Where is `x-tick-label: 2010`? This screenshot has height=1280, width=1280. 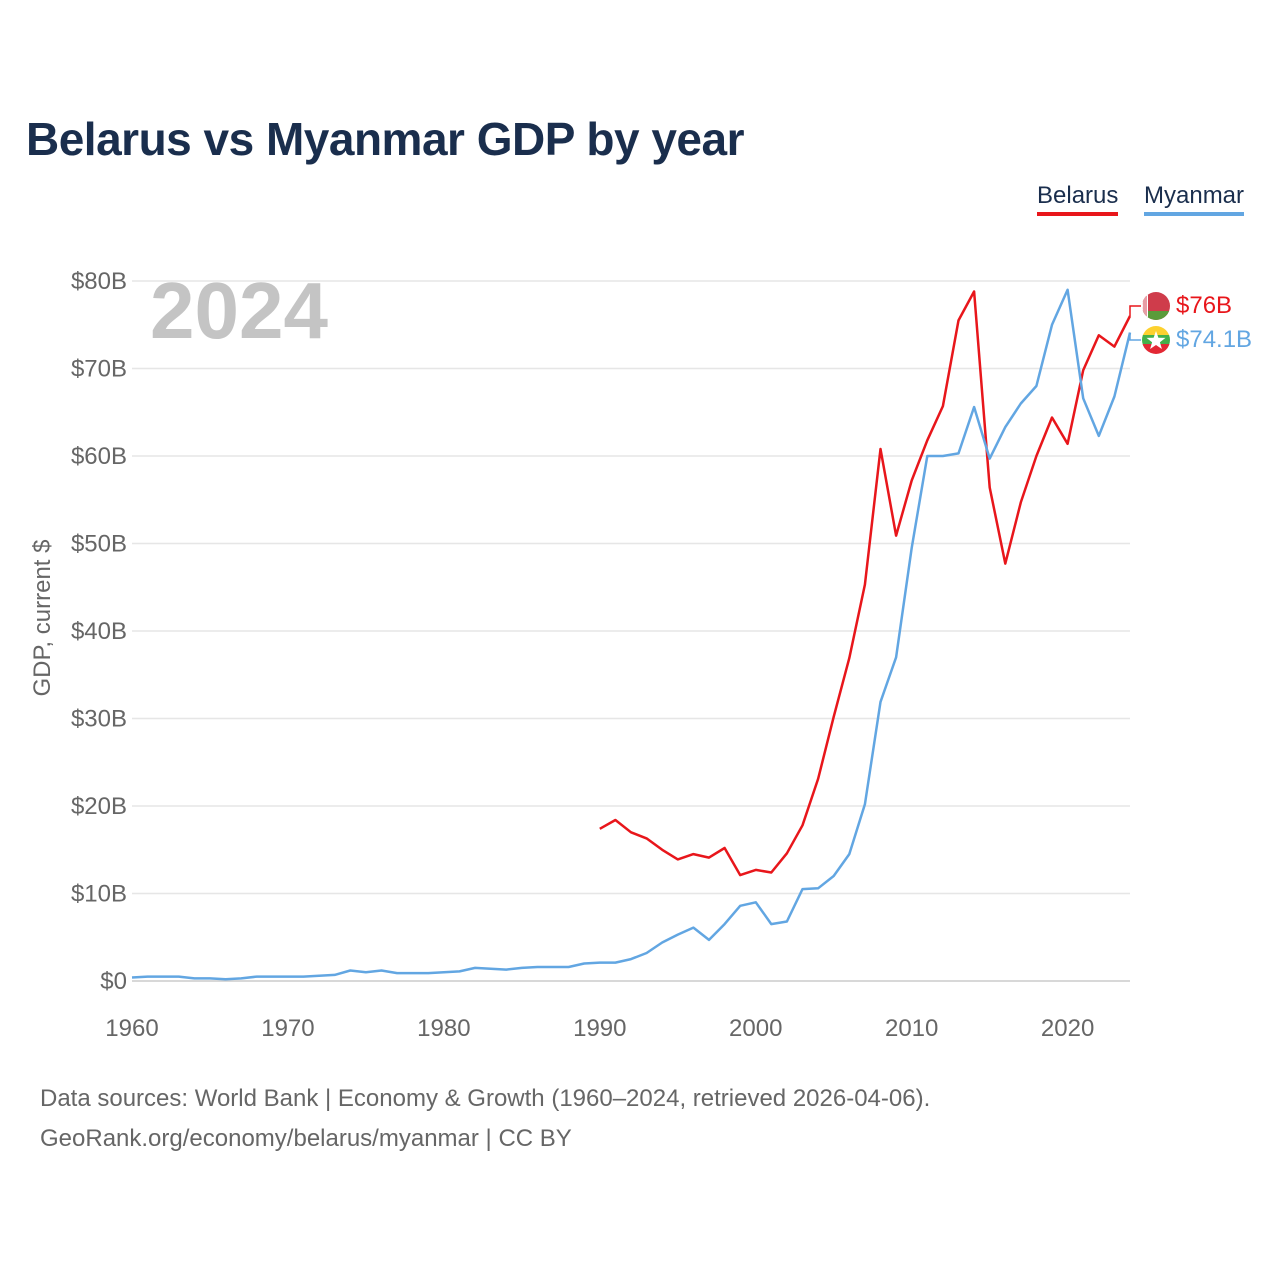 x-tick-label: 2010 is located at coordinates (911, 1028).